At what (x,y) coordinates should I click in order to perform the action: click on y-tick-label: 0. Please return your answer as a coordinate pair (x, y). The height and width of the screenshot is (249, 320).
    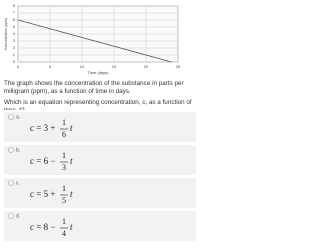
    Looking at the image, I should click on (14, 61).